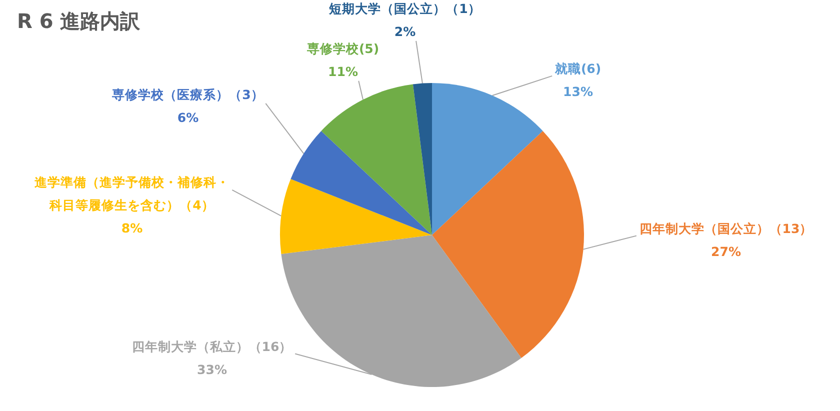 Image resolution: width=840 pixels, height=411 pixels. I want to click on slice-label: 進学準備（進学予備校・補修科・科目等履修生を含む）（4）, so click(132, 193).